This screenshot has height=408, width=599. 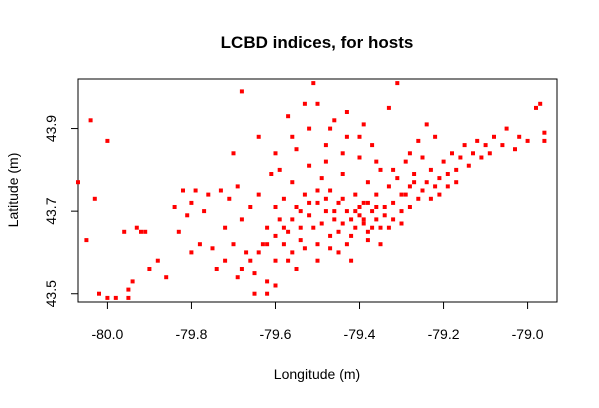 What do you see at coordinates (276, 334) in the screenshot?
I see `x-tick-label: -79.6` at bounding box center [276, 334].